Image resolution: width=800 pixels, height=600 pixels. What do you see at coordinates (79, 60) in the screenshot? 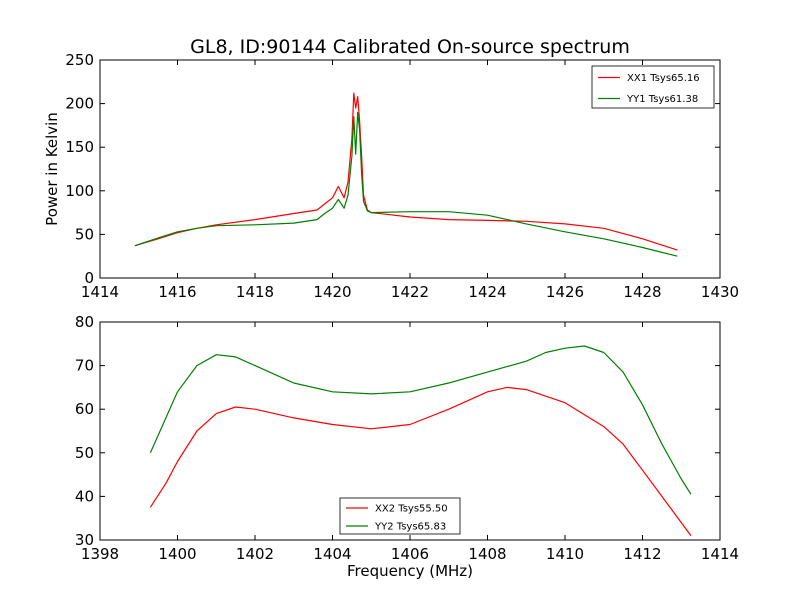
I see `y-tick-label: 250` at bounding box center [79, 60].